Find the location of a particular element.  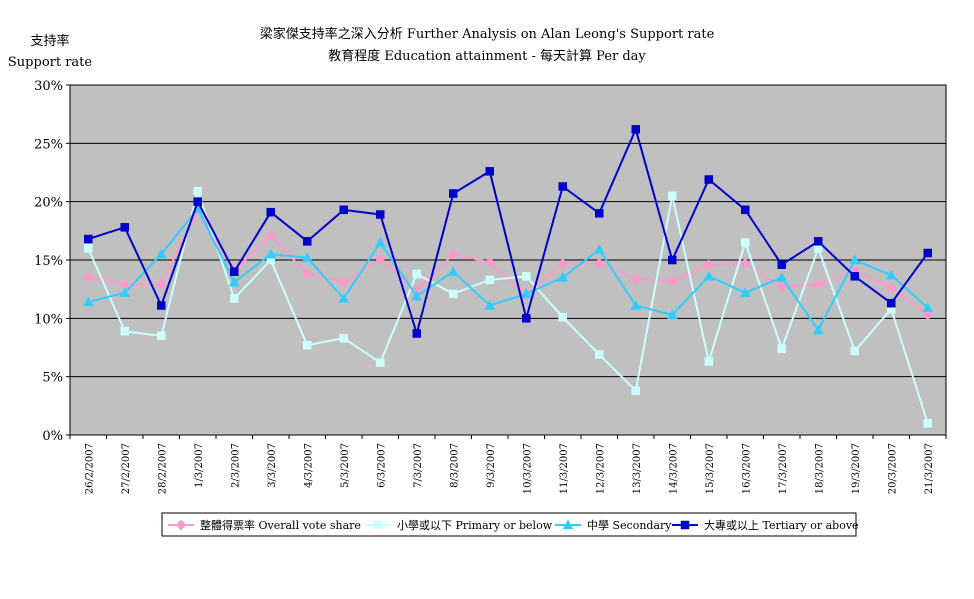

x-tick-label: 5/3/2007 is located at coordinates (345, 465).